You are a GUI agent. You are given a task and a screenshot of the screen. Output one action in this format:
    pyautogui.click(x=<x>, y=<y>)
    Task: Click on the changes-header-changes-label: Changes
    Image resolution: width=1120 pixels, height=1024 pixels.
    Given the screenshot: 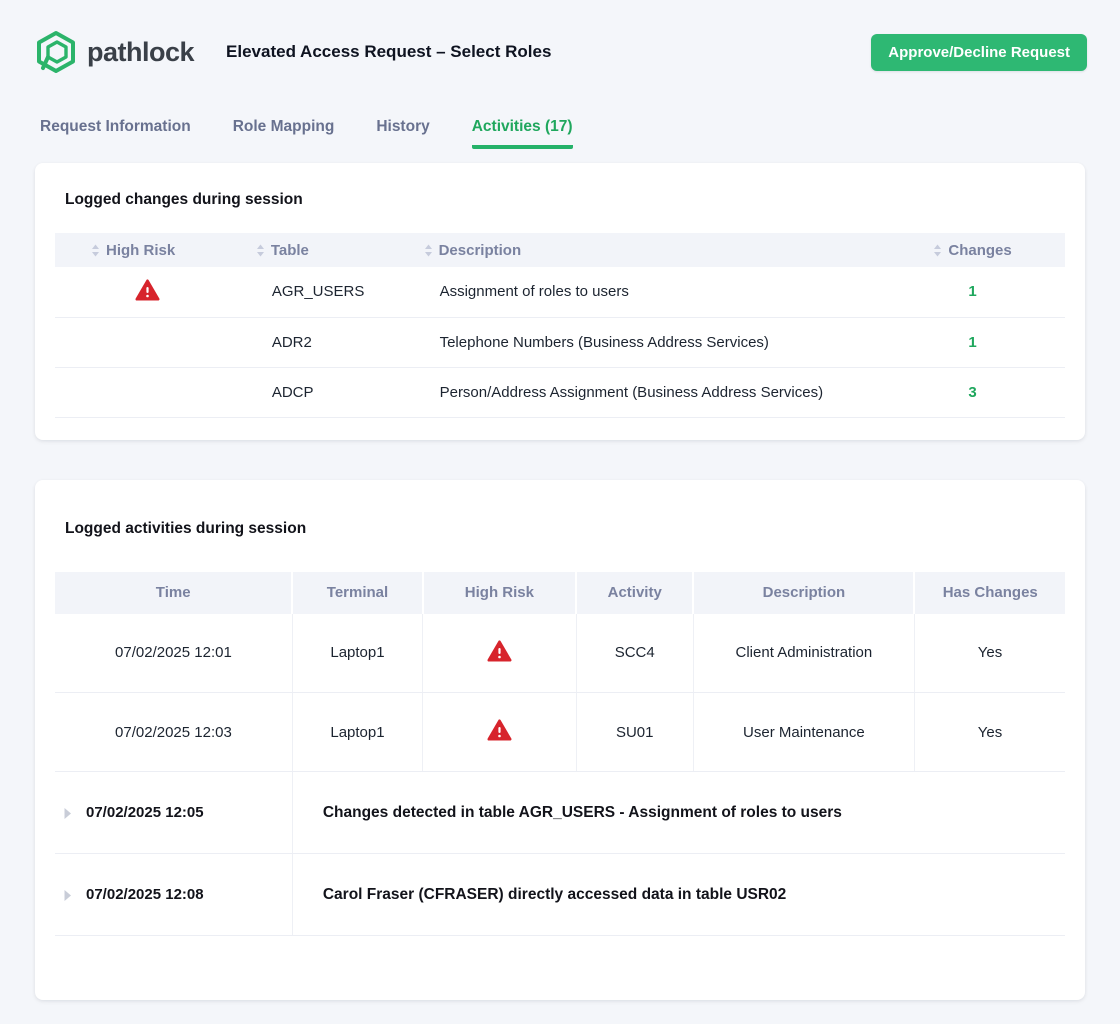 What is the action you would take?
    pyautogui.click(x=980, y=250)
    